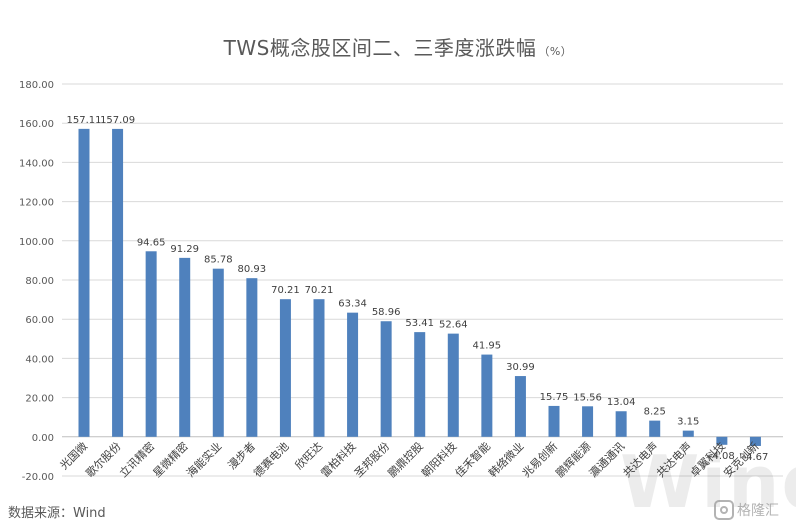 This screenshot has height=528, width=796. Describe the element at coordinates (39, 359) in the screenshot. I see `y-tick-label: 40.00` at that location.